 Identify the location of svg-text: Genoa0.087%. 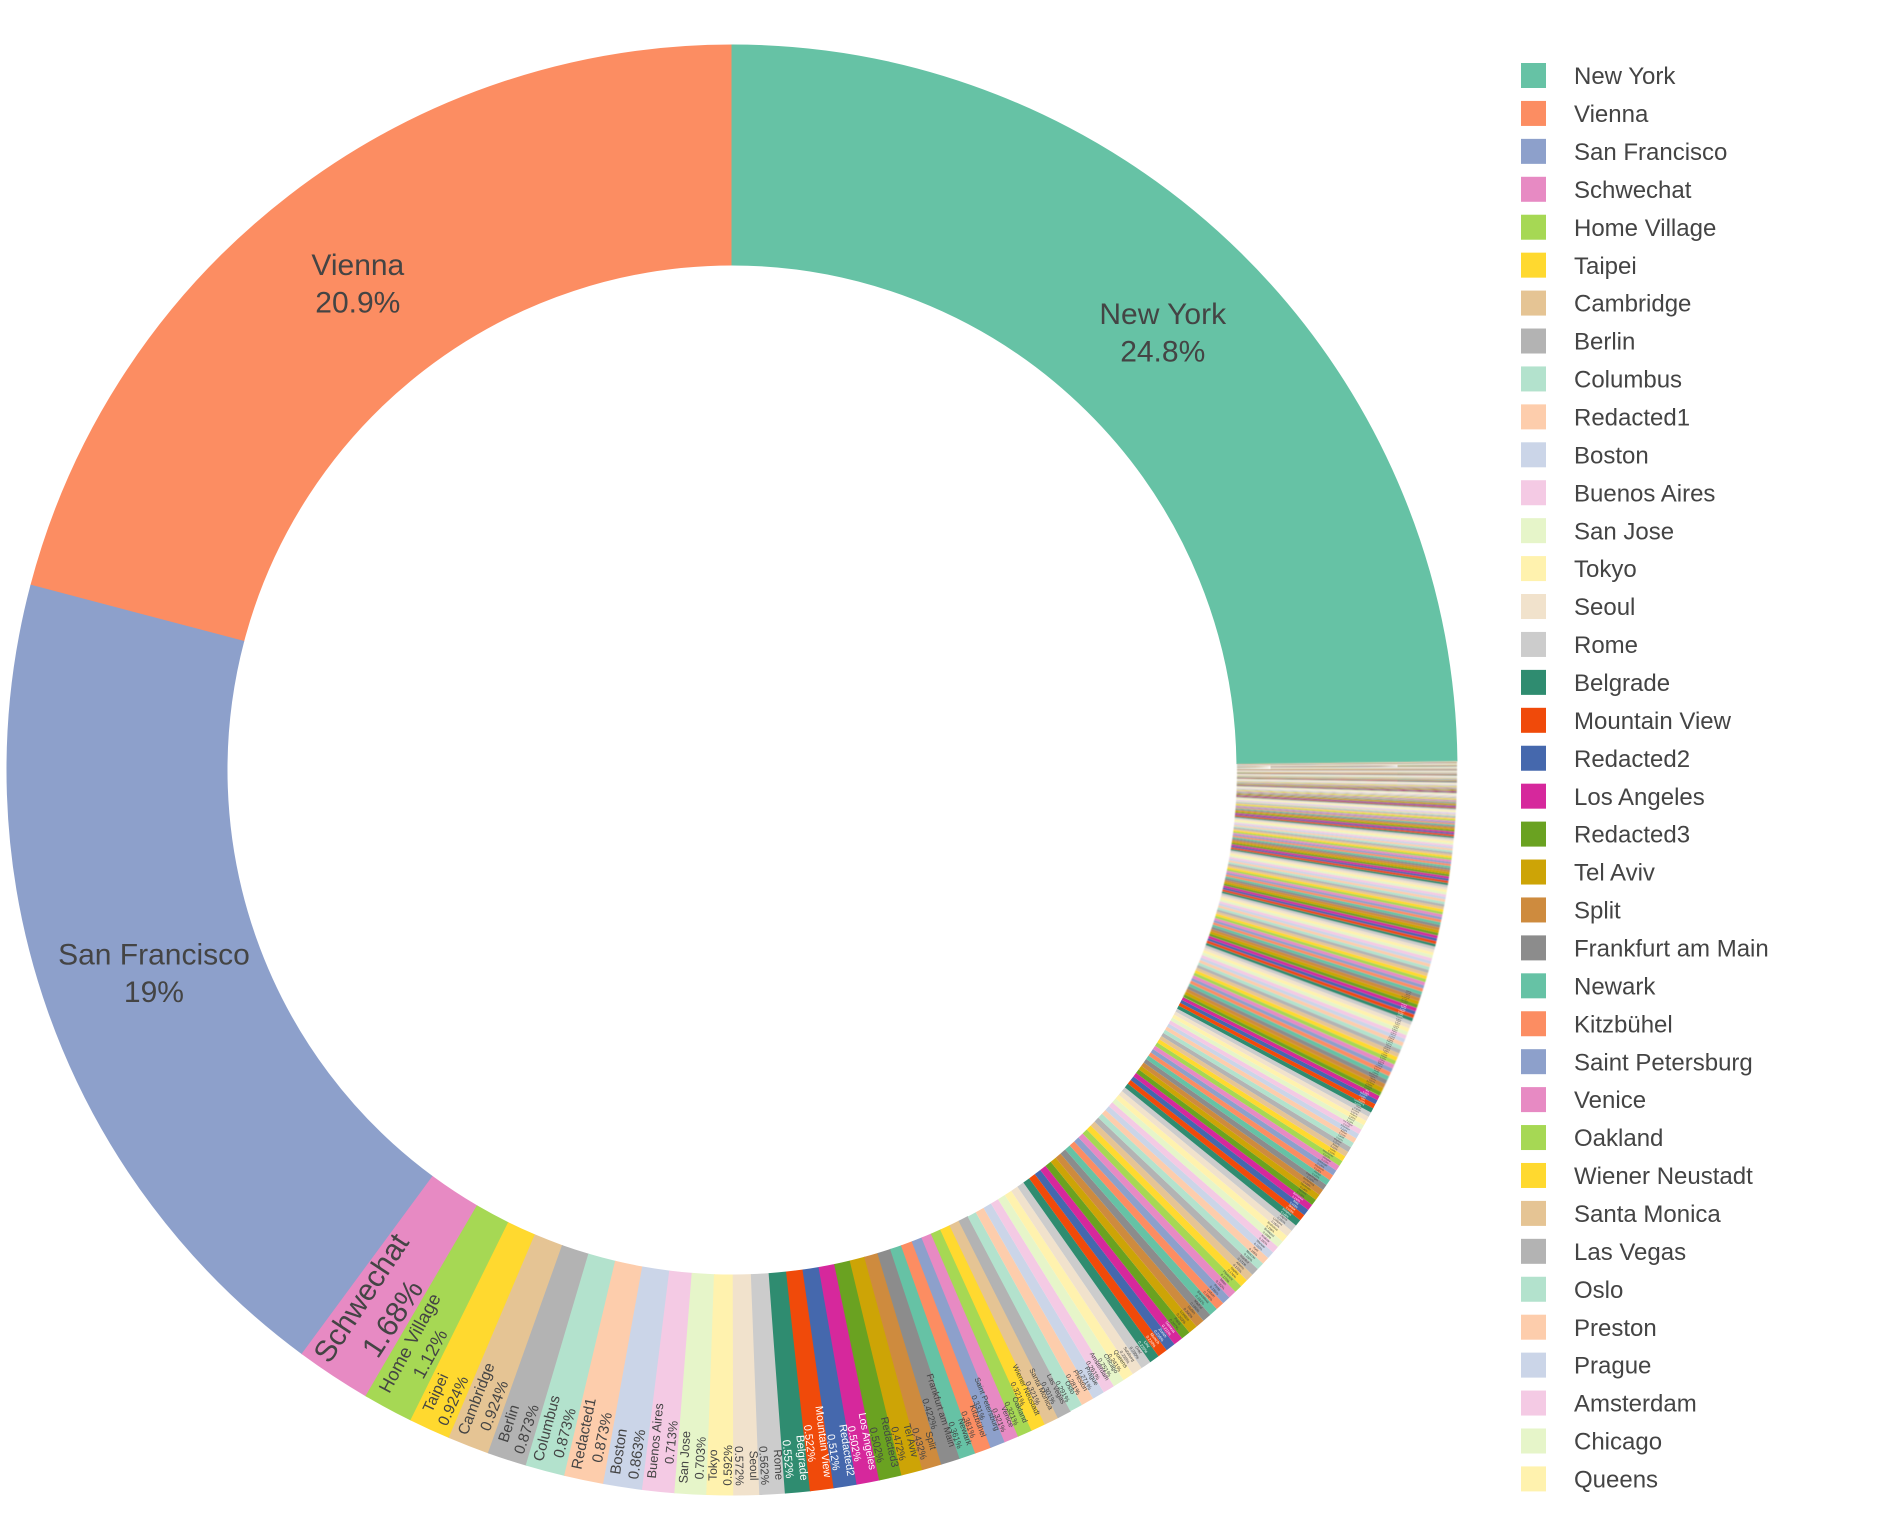
(1388, 1047).